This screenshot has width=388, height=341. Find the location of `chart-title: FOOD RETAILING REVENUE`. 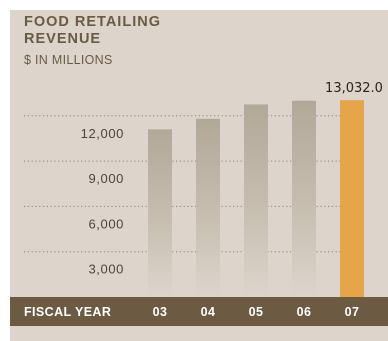

chart-title: FOOD RETAILING REVENUE is located at coordinates (92, 31).